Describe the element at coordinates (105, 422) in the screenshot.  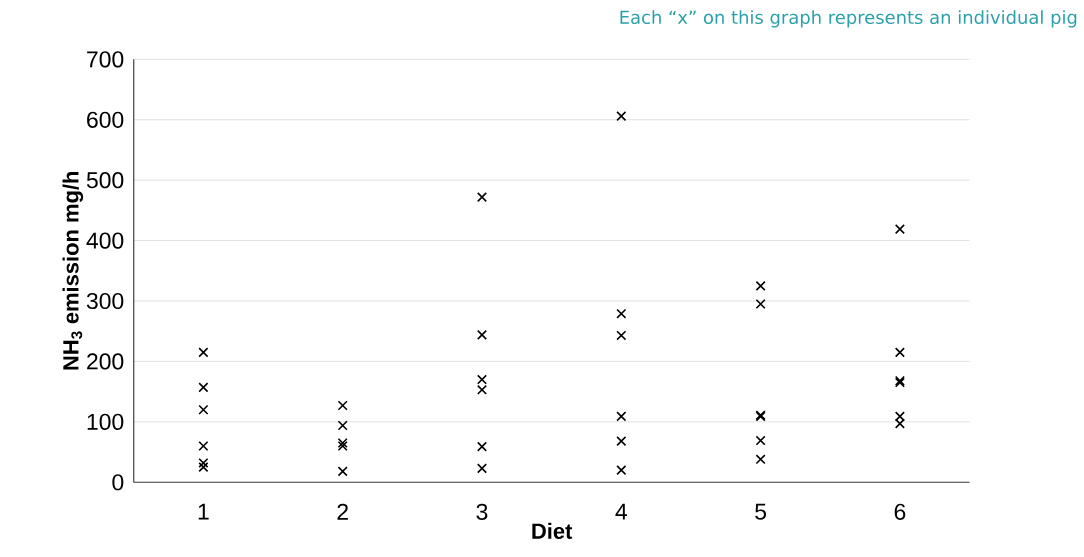
I see `y-tick-label: 100` at that location.